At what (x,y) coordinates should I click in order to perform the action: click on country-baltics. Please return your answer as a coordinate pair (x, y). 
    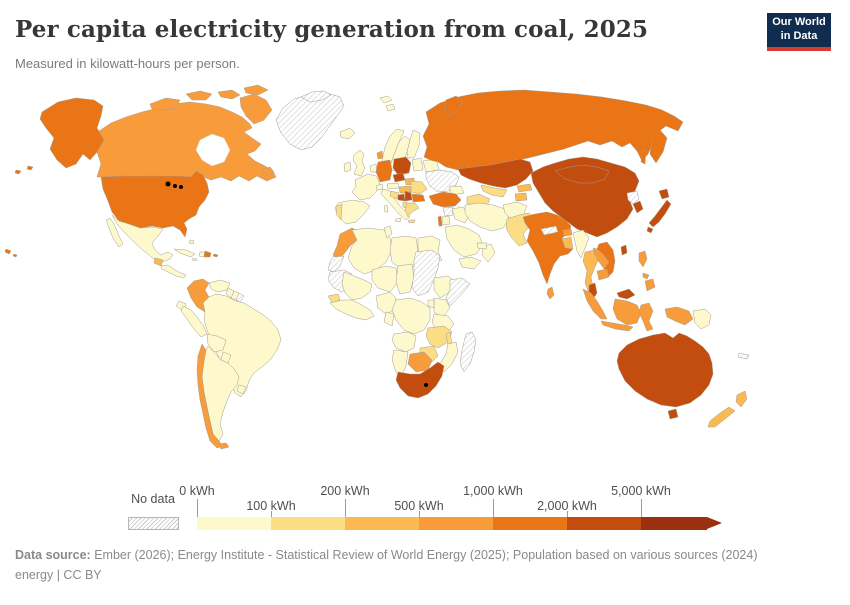
    Looking at the image, I should click on (417, 164).